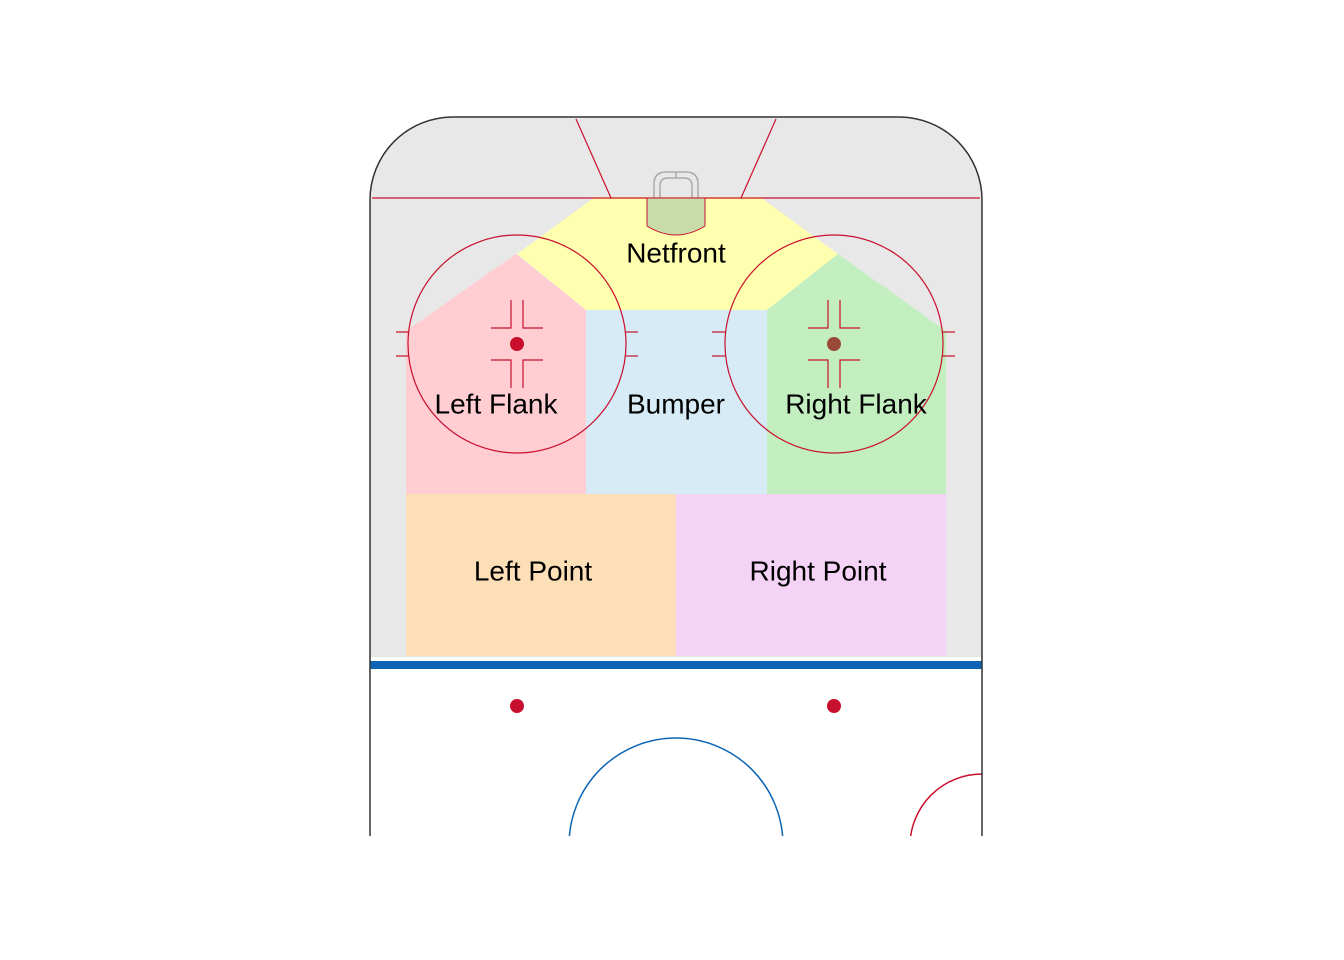  Describe the element at coordinates (856, 374) in the screenshot. I see `zone-right-flank` at that location.